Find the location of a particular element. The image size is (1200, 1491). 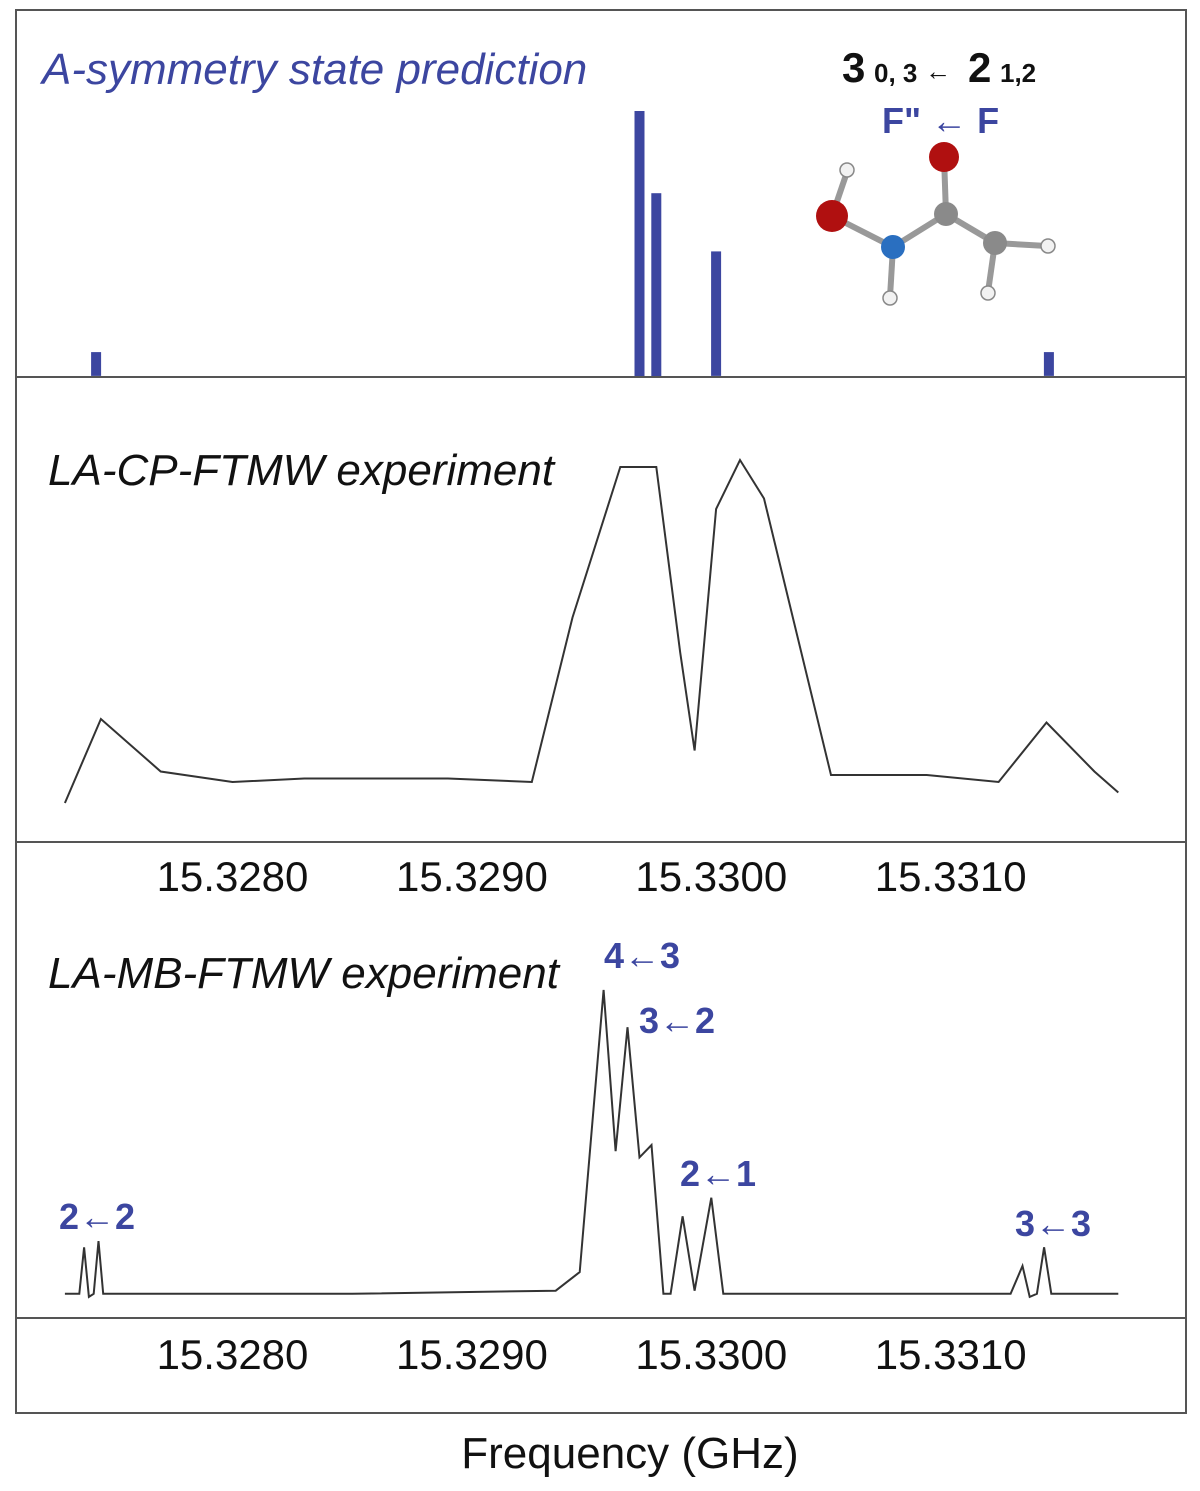

prediction-bars is located at coordinates (572, 243).